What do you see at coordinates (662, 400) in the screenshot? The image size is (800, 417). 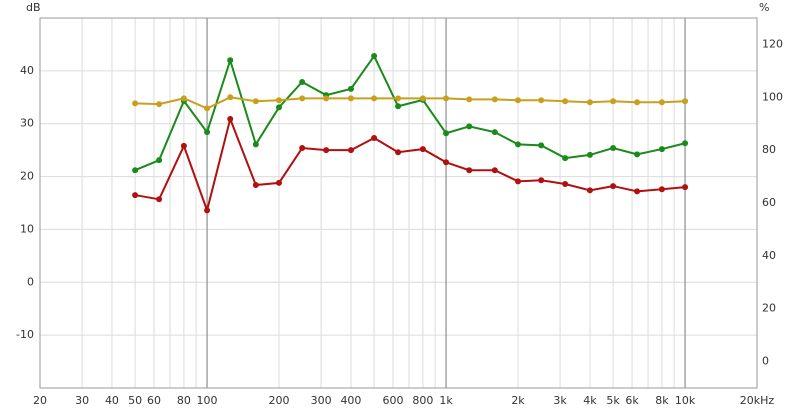 I see `x-tick-label: 8k` at bounding box center [662, 400].